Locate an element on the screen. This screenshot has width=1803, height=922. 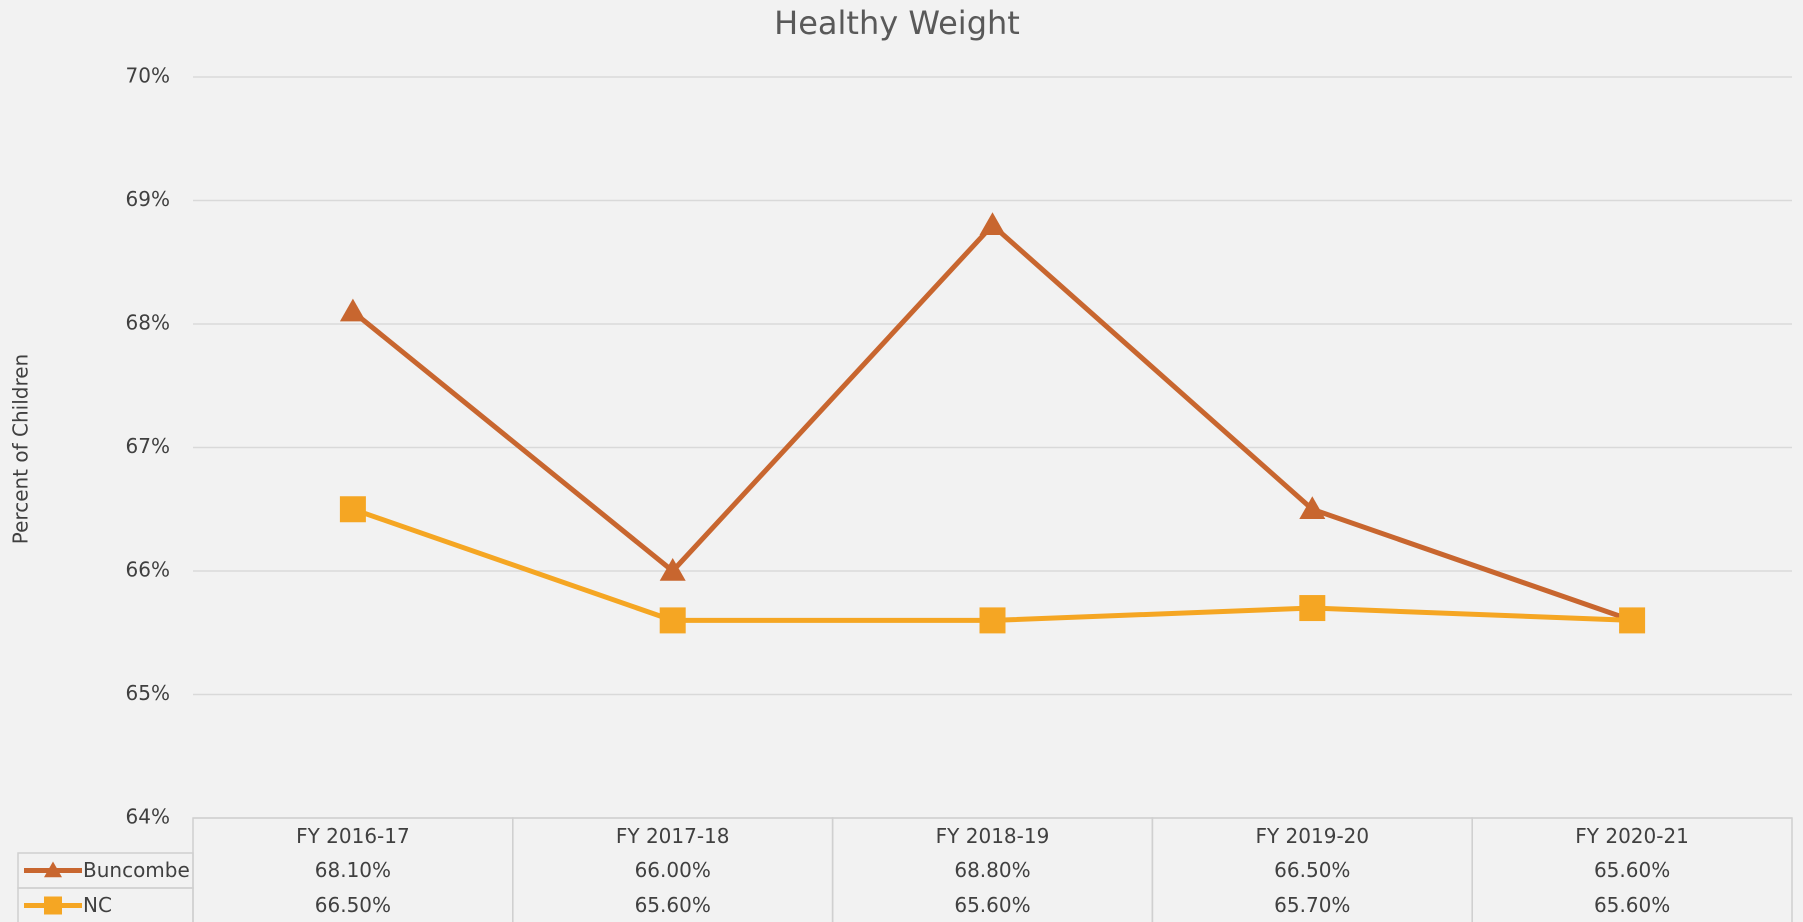
y-tick-label: 64% is located at coordinates (148, 817).